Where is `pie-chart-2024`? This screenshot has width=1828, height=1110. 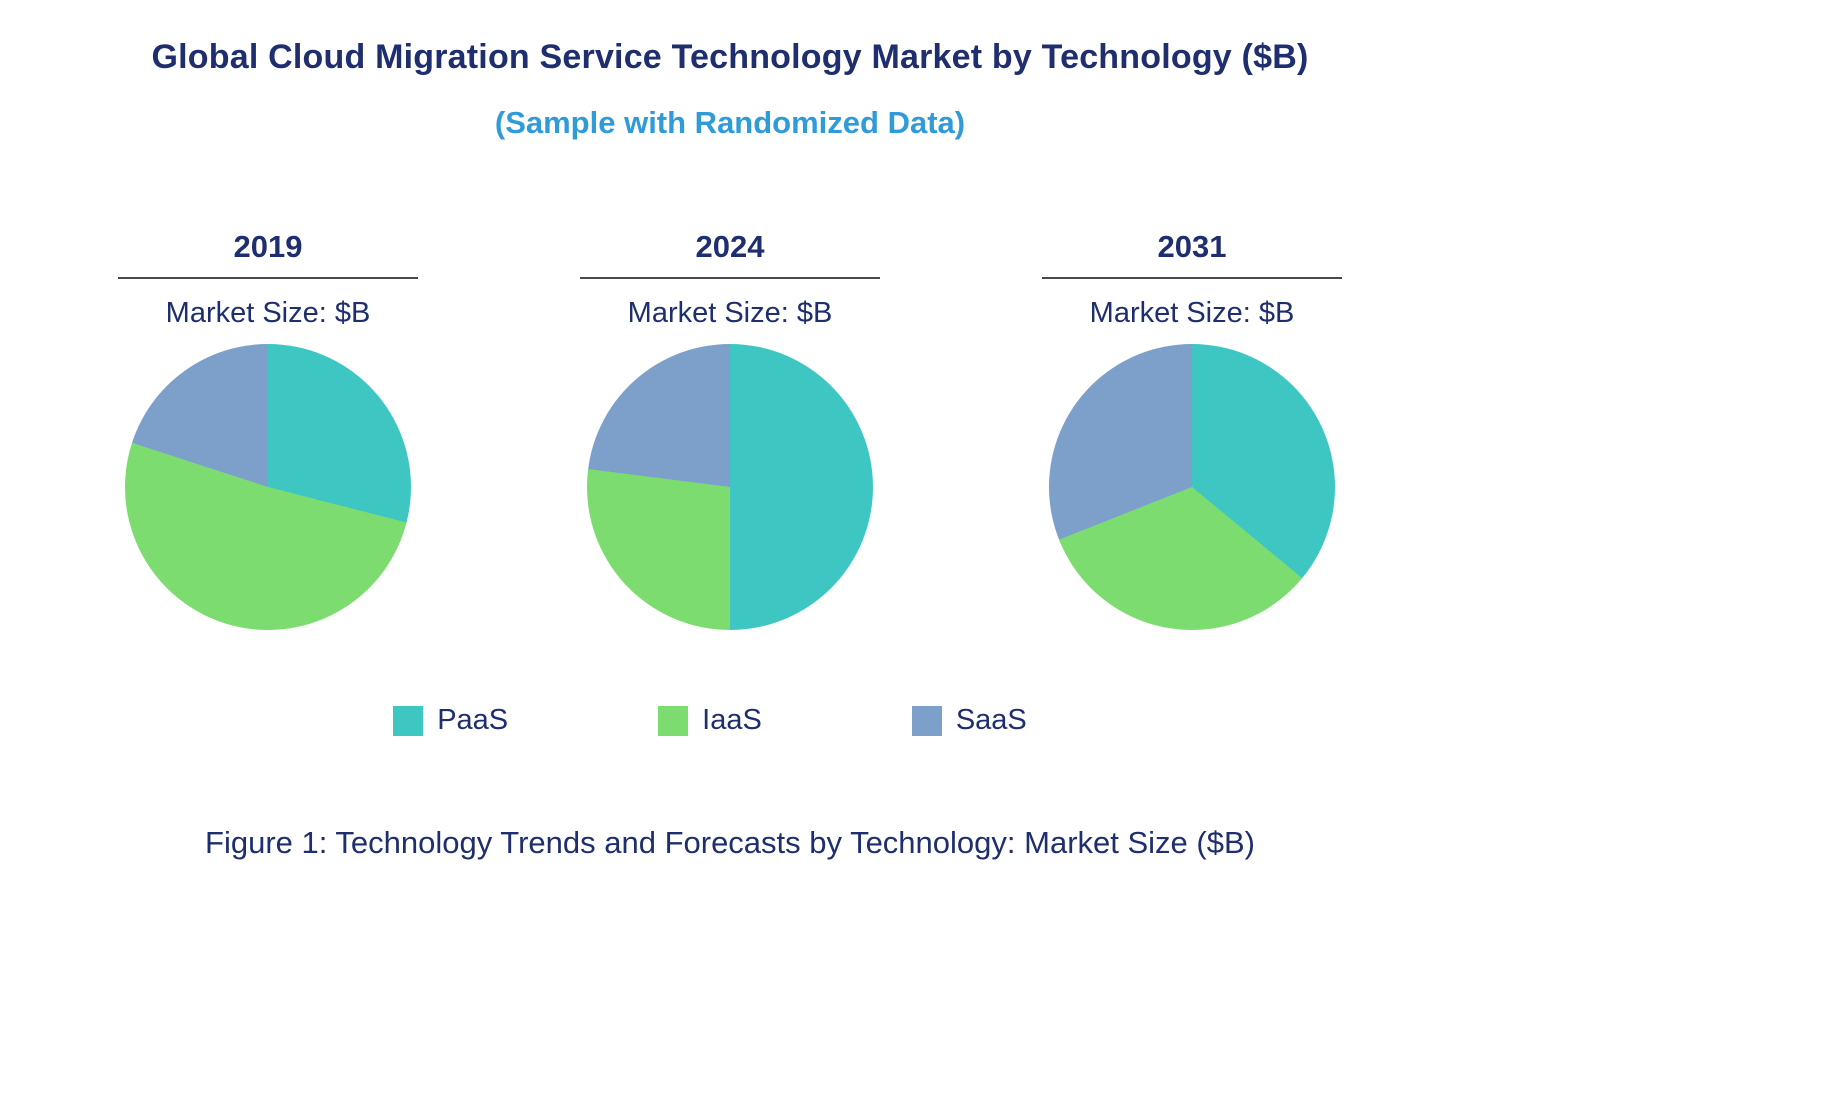
pie-chart-2024 is located at coordinates (730, 487).